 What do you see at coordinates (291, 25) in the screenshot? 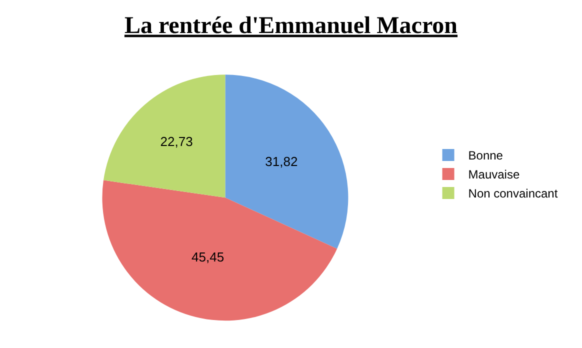
I see `chart-title: La rentrée d'Emmanuel Macron` at bounding box center [291, 25].